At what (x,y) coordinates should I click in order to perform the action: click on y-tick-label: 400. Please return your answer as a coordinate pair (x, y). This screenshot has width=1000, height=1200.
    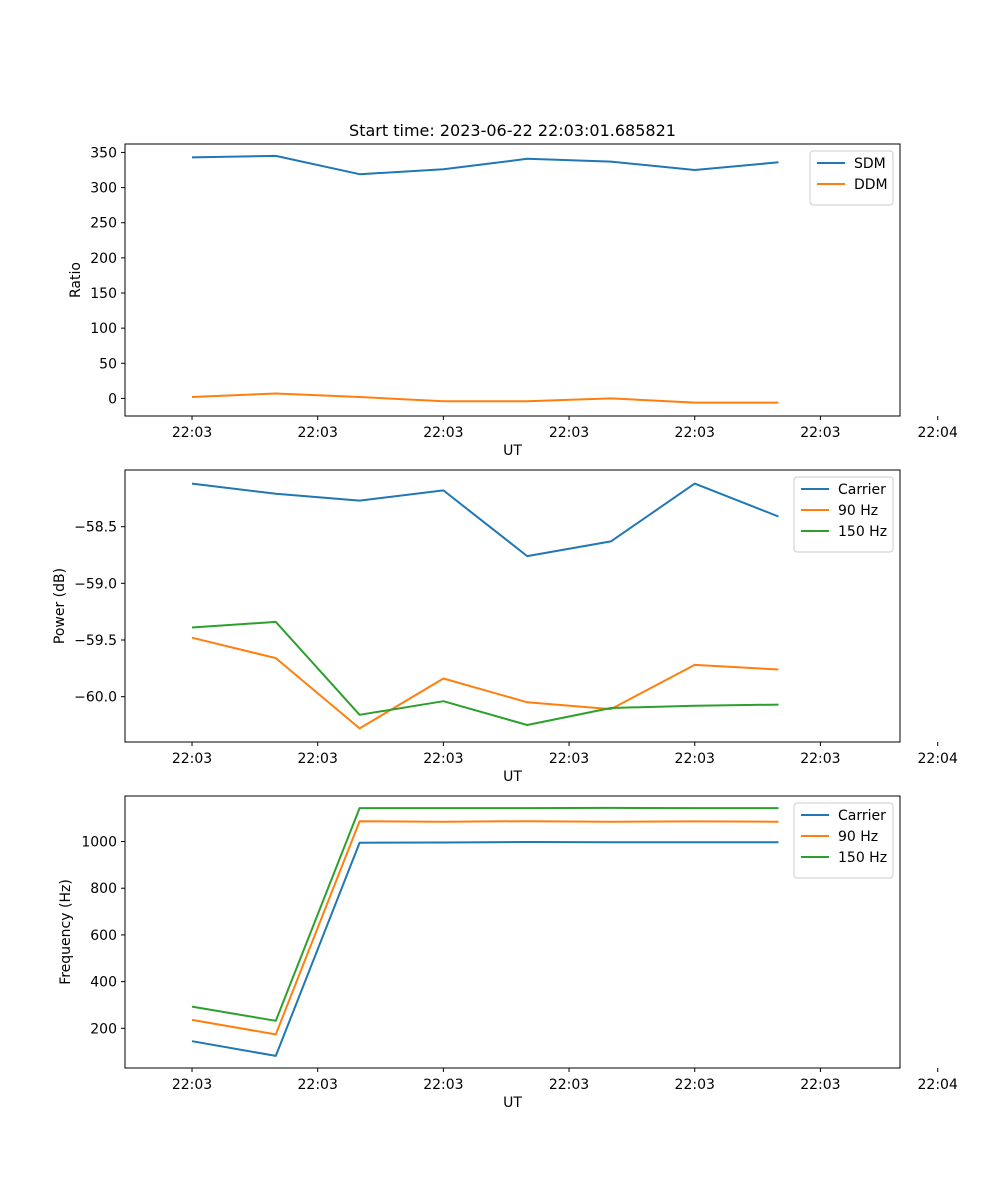
    Looking at the image, I should click on (103, 983).